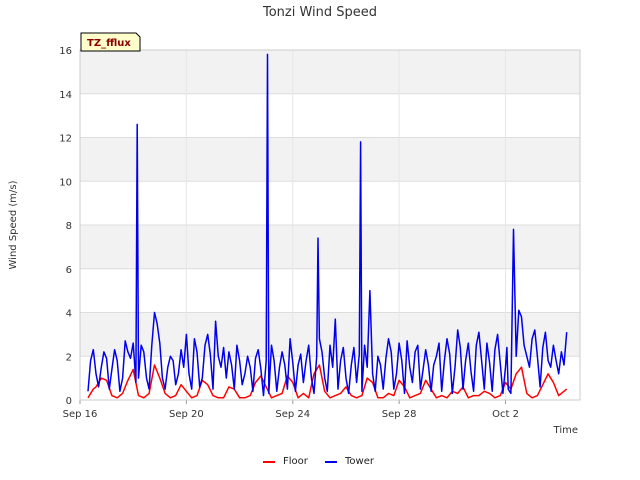 This screenshot has height=480, width=640. I want to click on legend-tower-label: Tower, so click(359, 461).